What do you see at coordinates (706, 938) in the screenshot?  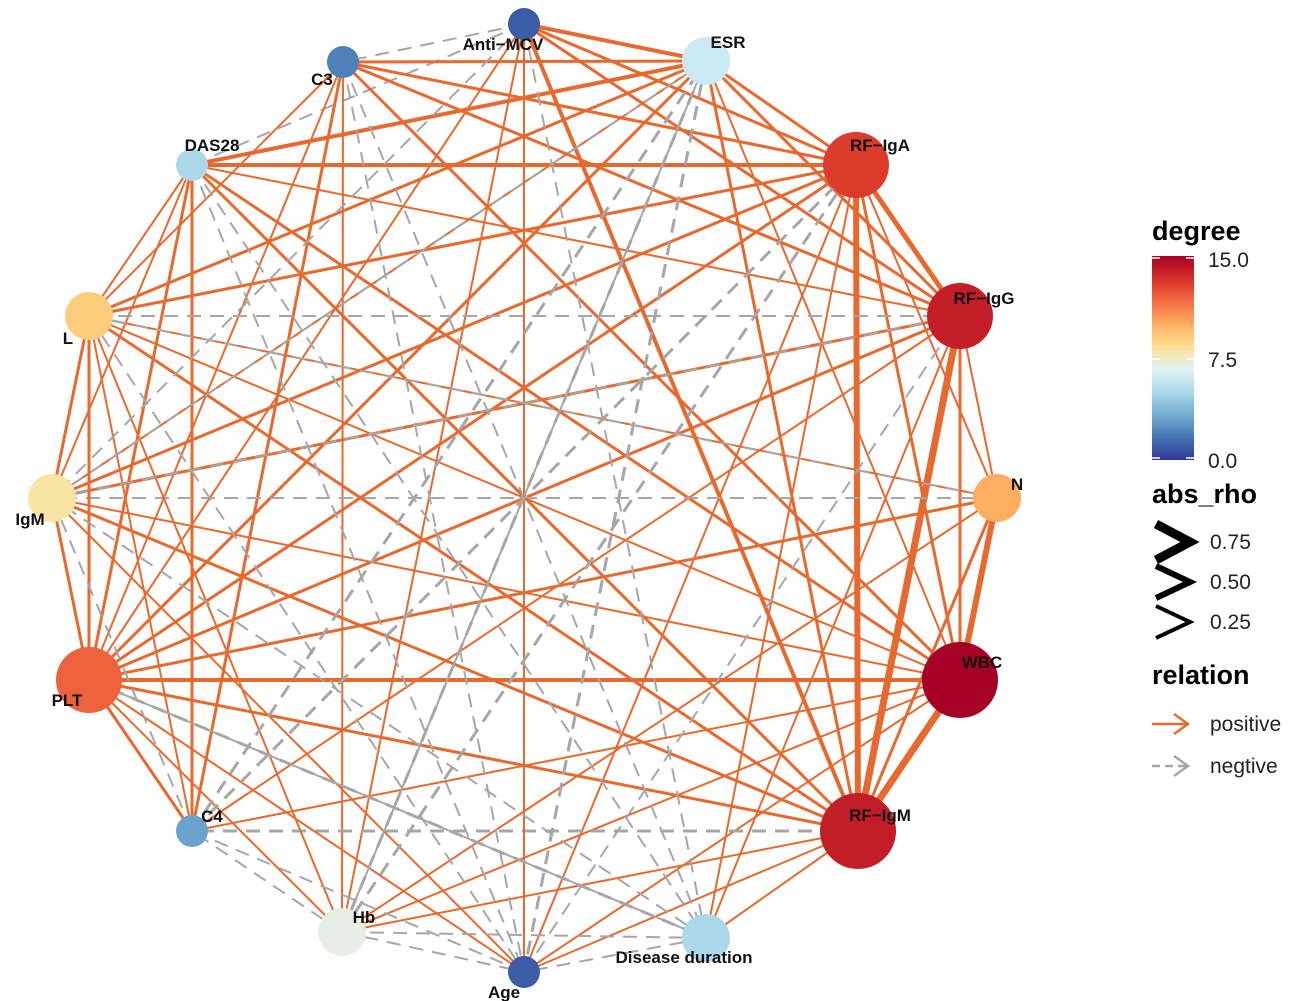 I see `node-disease-duration` at bounding box center [706, 938].